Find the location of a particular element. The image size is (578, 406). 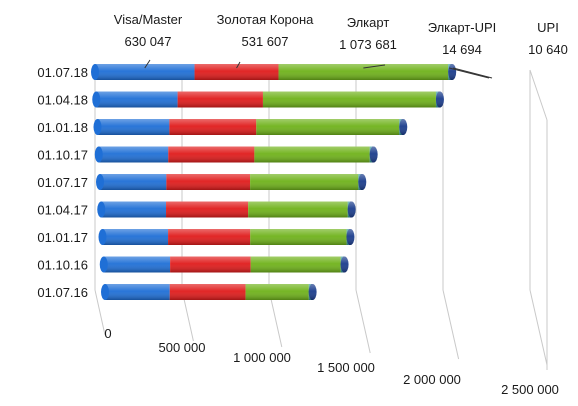

annotation-value: 531 607 is located at coordinates (265, 41).